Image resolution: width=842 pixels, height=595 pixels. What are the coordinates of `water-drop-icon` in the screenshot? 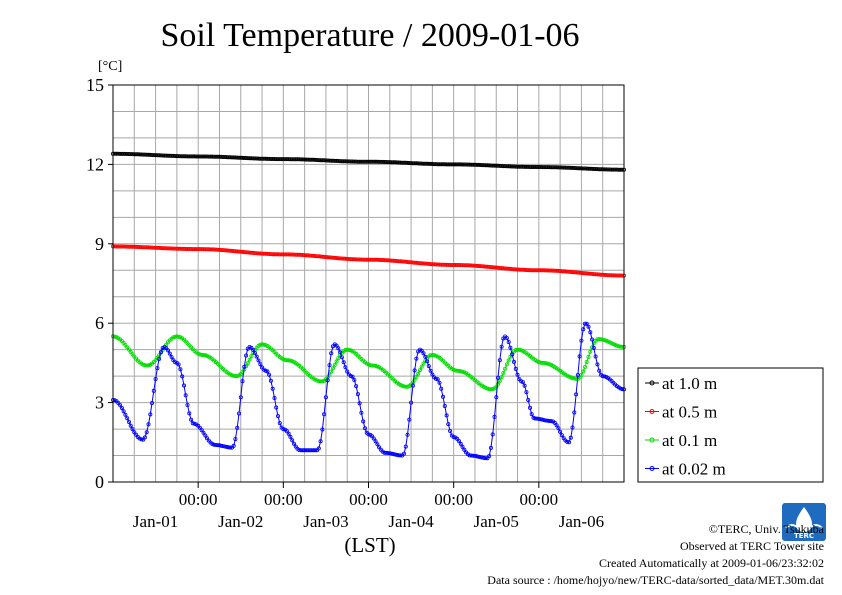 It's located at (804, 519).